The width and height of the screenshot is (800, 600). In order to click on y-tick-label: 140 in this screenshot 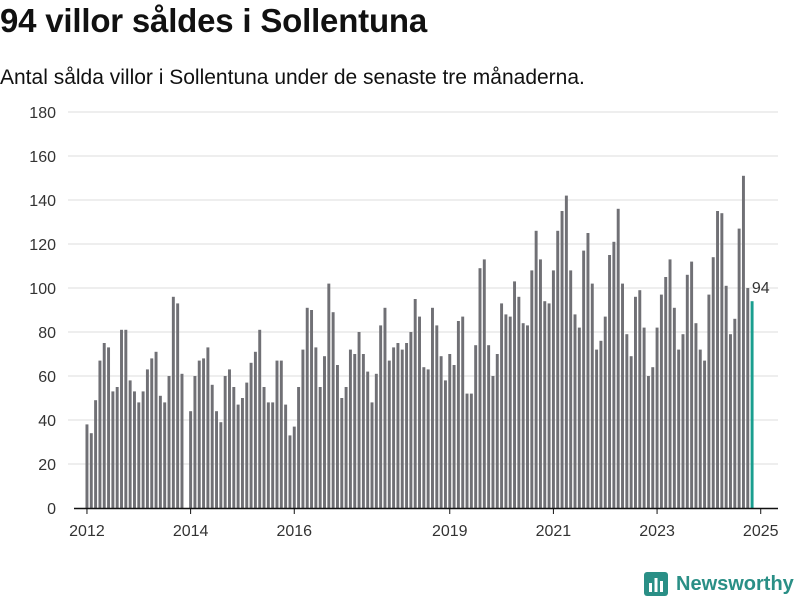, I will do `click(42, 201)`.